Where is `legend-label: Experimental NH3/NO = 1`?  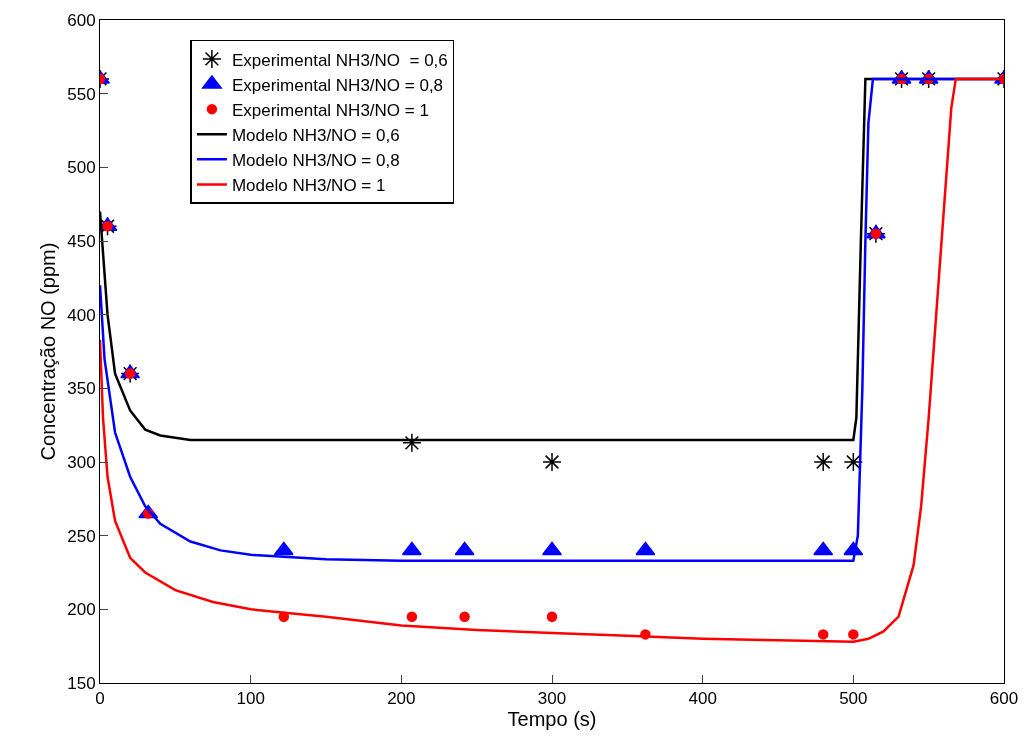
legend-label: Experimental NH3/NO = 1 is located at coordinates (330, 110).